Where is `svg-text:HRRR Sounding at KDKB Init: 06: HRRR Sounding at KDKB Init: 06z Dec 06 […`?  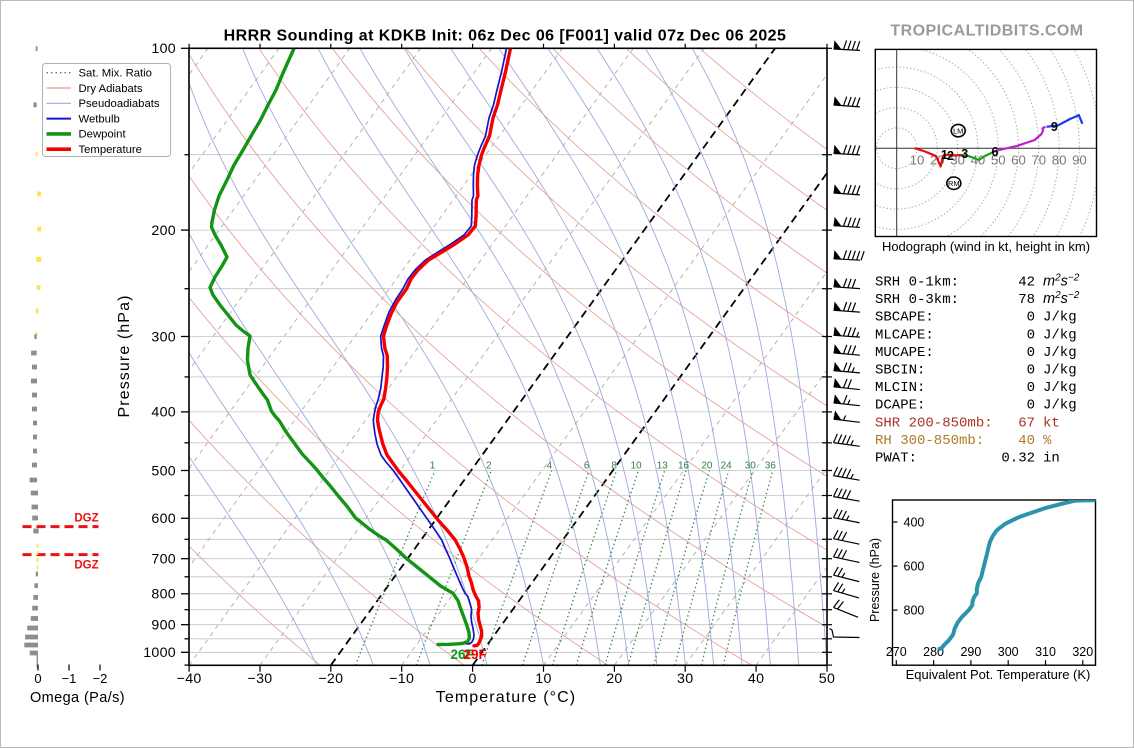 svg-text:HRRR Sounding at KDKB Init: 06: HRRR Sounding at KDKB Init: 06z Dec 06 [… is located at coordinates (505, 36).